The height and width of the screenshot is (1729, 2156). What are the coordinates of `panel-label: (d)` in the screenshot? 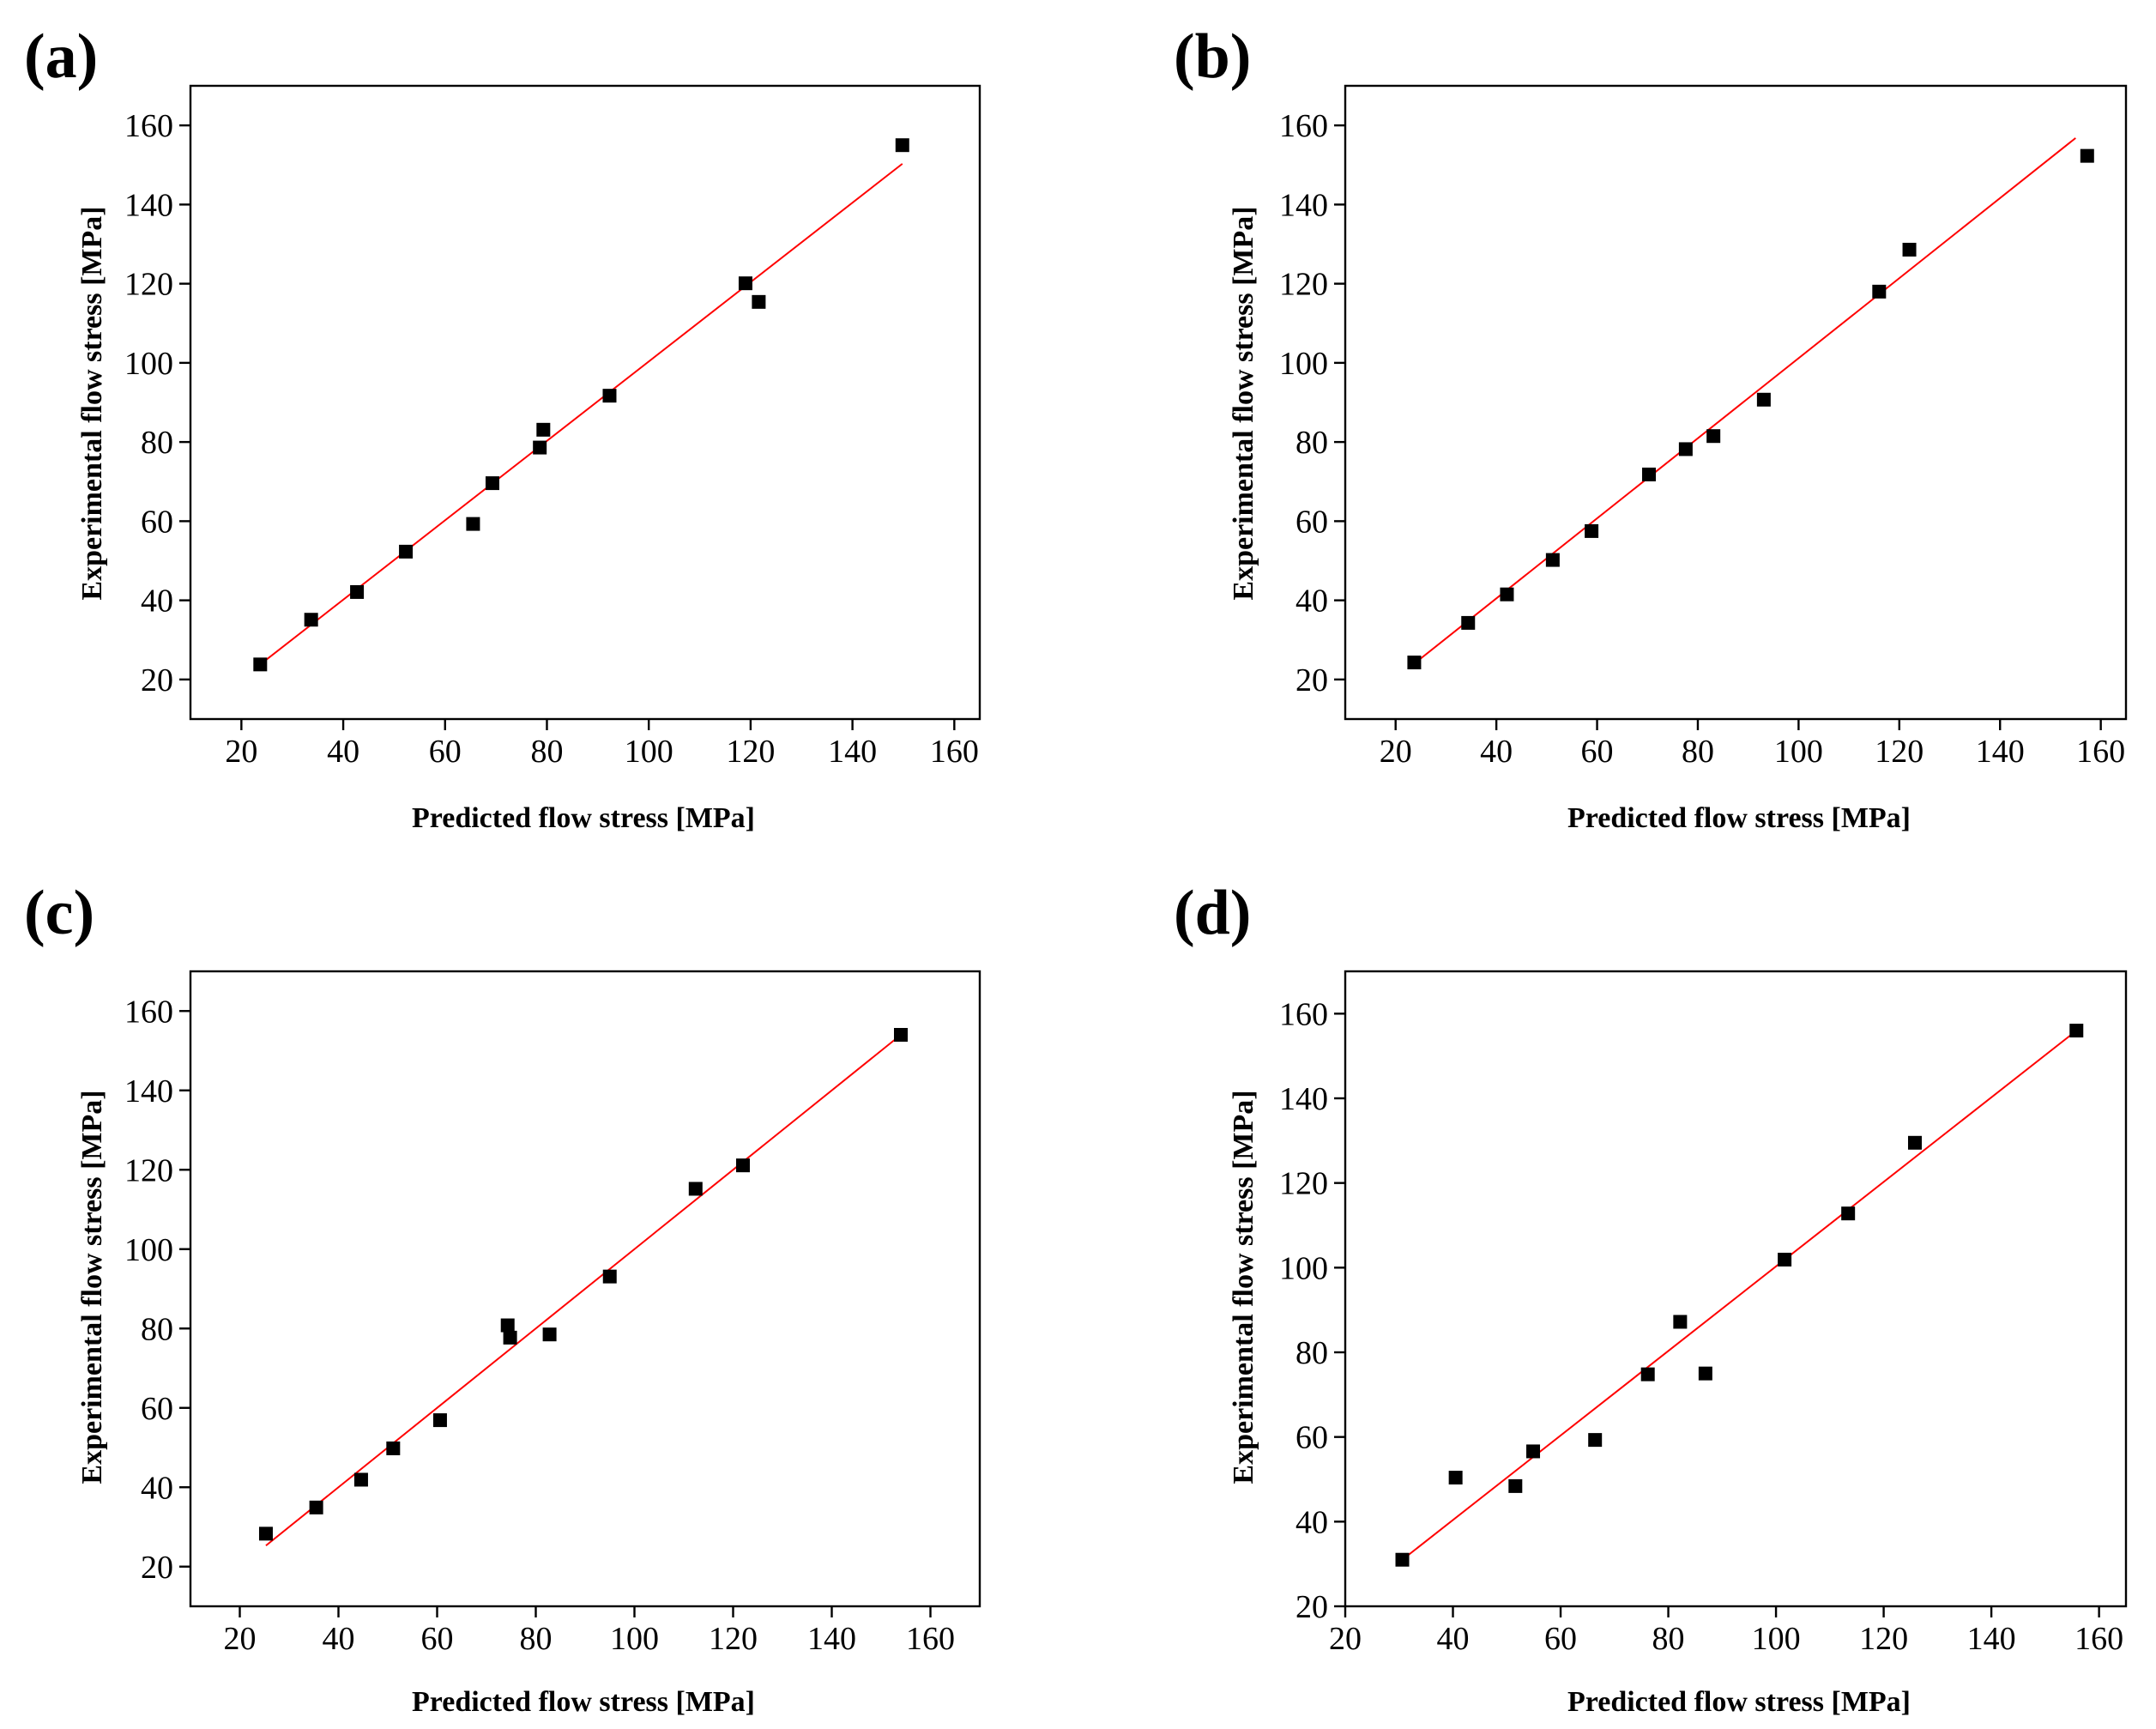 It's located at (1212, 913).